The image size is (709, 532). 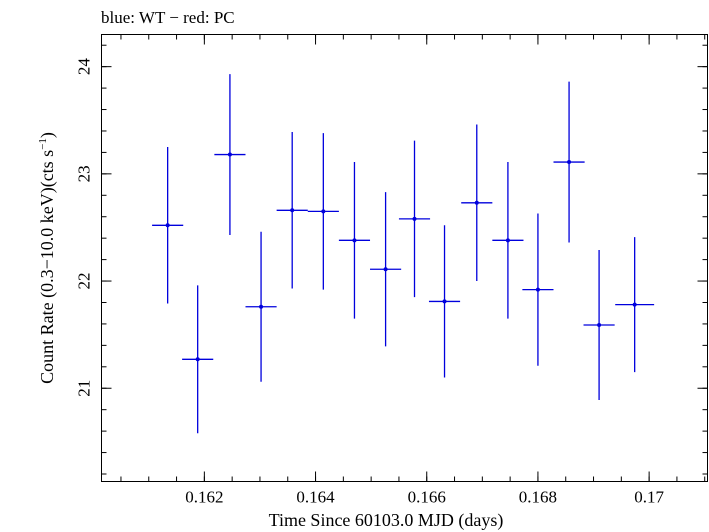 I want to click on x-tick-label: 0.164, so click(x=315, y=497).